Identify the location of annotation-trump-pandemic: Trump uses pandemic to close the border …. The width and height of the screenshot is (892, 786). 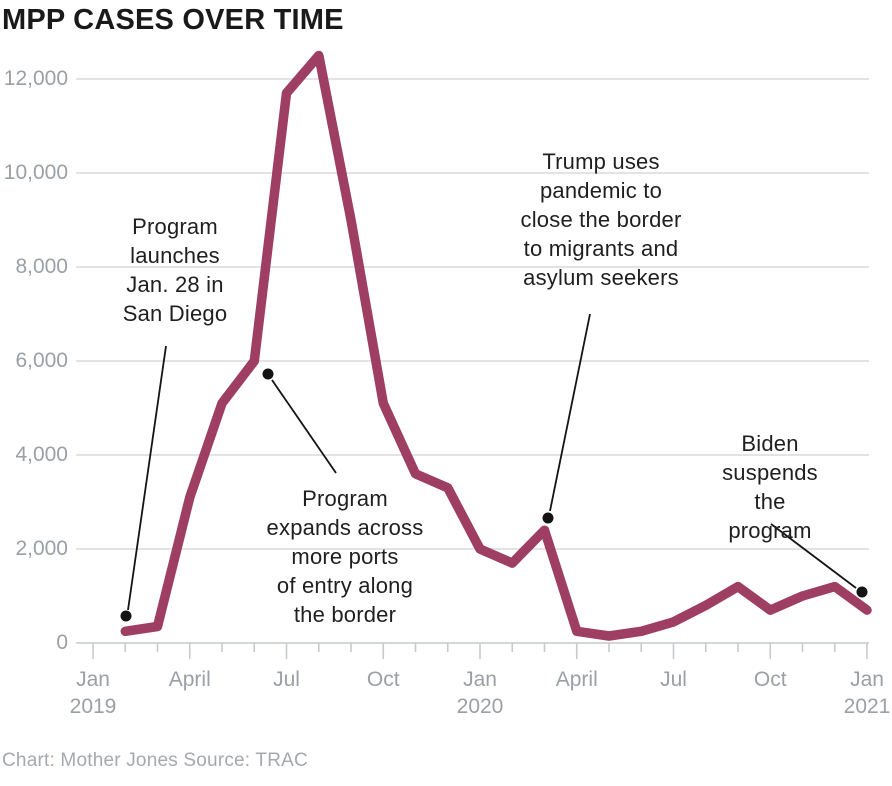
(601, 219).